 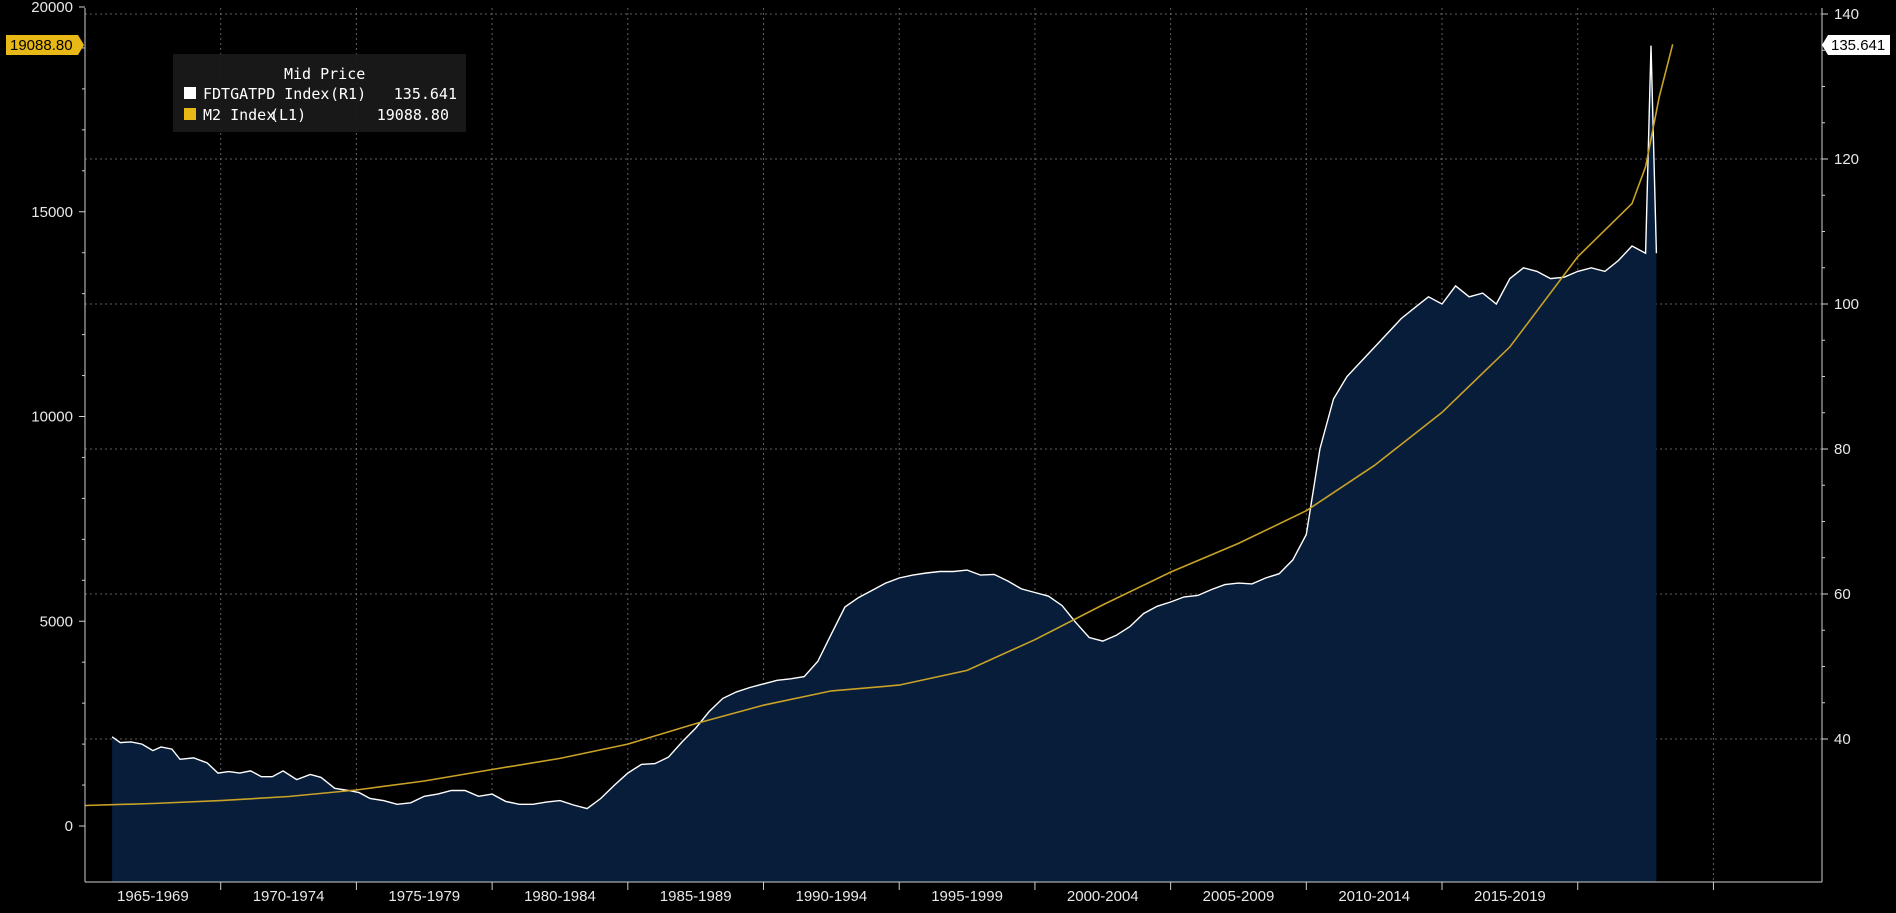 I want to click on x-tick-label: 1995-1999, so click(x=967, y=896).